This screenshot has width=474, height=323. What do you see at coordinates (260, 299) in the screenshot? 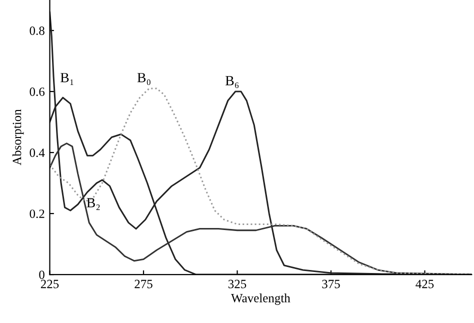
I see `x-axis-title: Wavelength` at bounding box center [260, 299].